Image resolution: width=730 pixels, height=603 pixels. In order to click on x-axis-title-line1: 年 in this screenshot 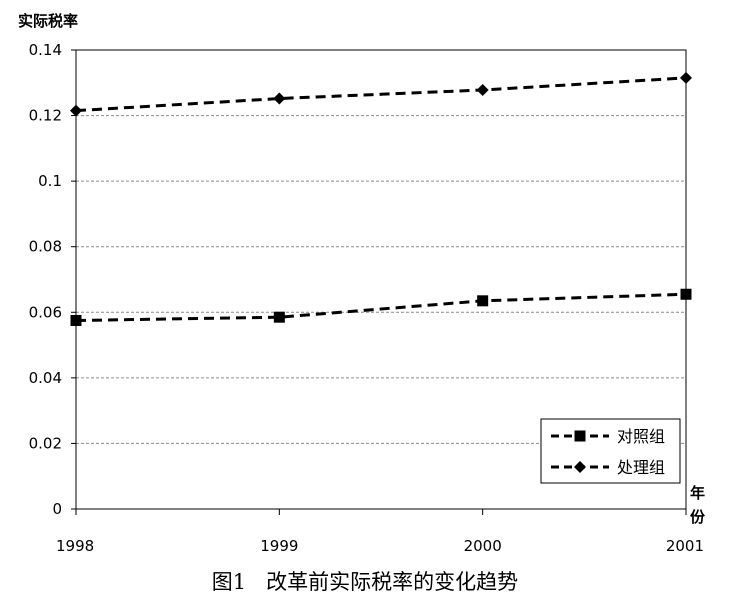, I will do `click(697, 493)`.